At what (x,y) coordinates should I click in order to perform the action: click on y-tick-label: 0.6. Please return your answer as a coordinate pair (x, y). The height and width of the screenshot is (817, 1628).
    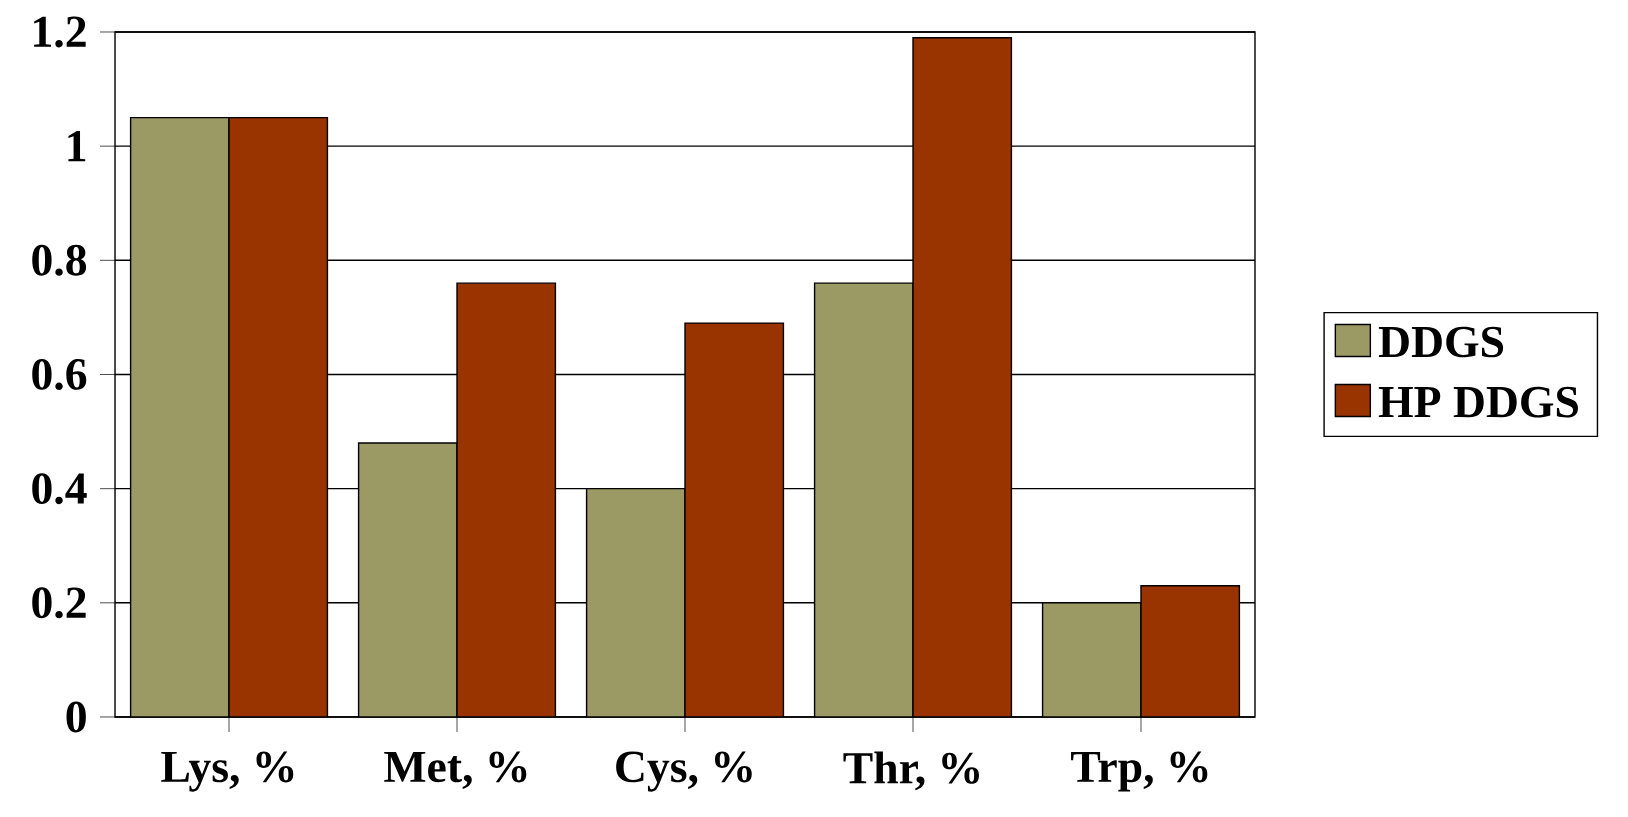
    Looking at the image, I should click on (59, 374).